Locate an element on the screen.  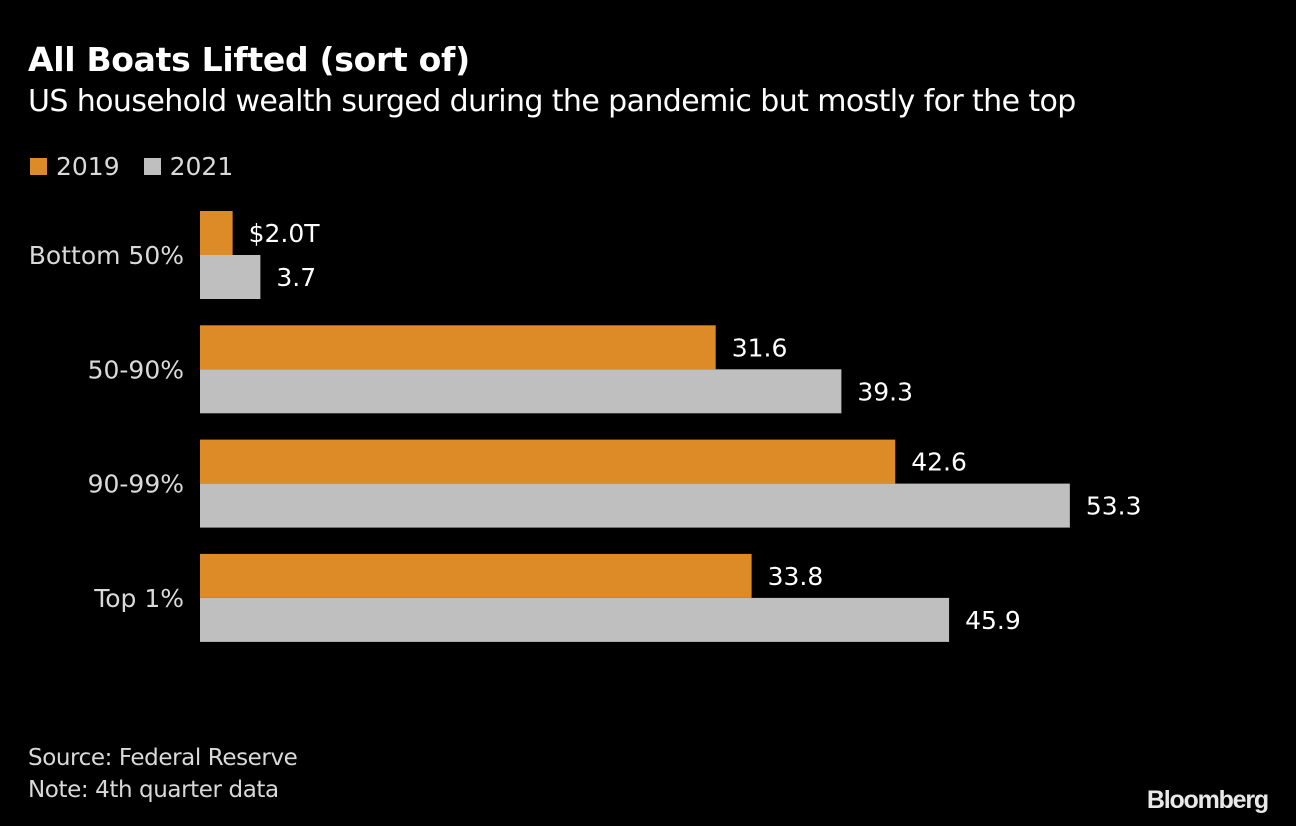
legend-item-2021: 2021 is located at coordinates (188, 166).